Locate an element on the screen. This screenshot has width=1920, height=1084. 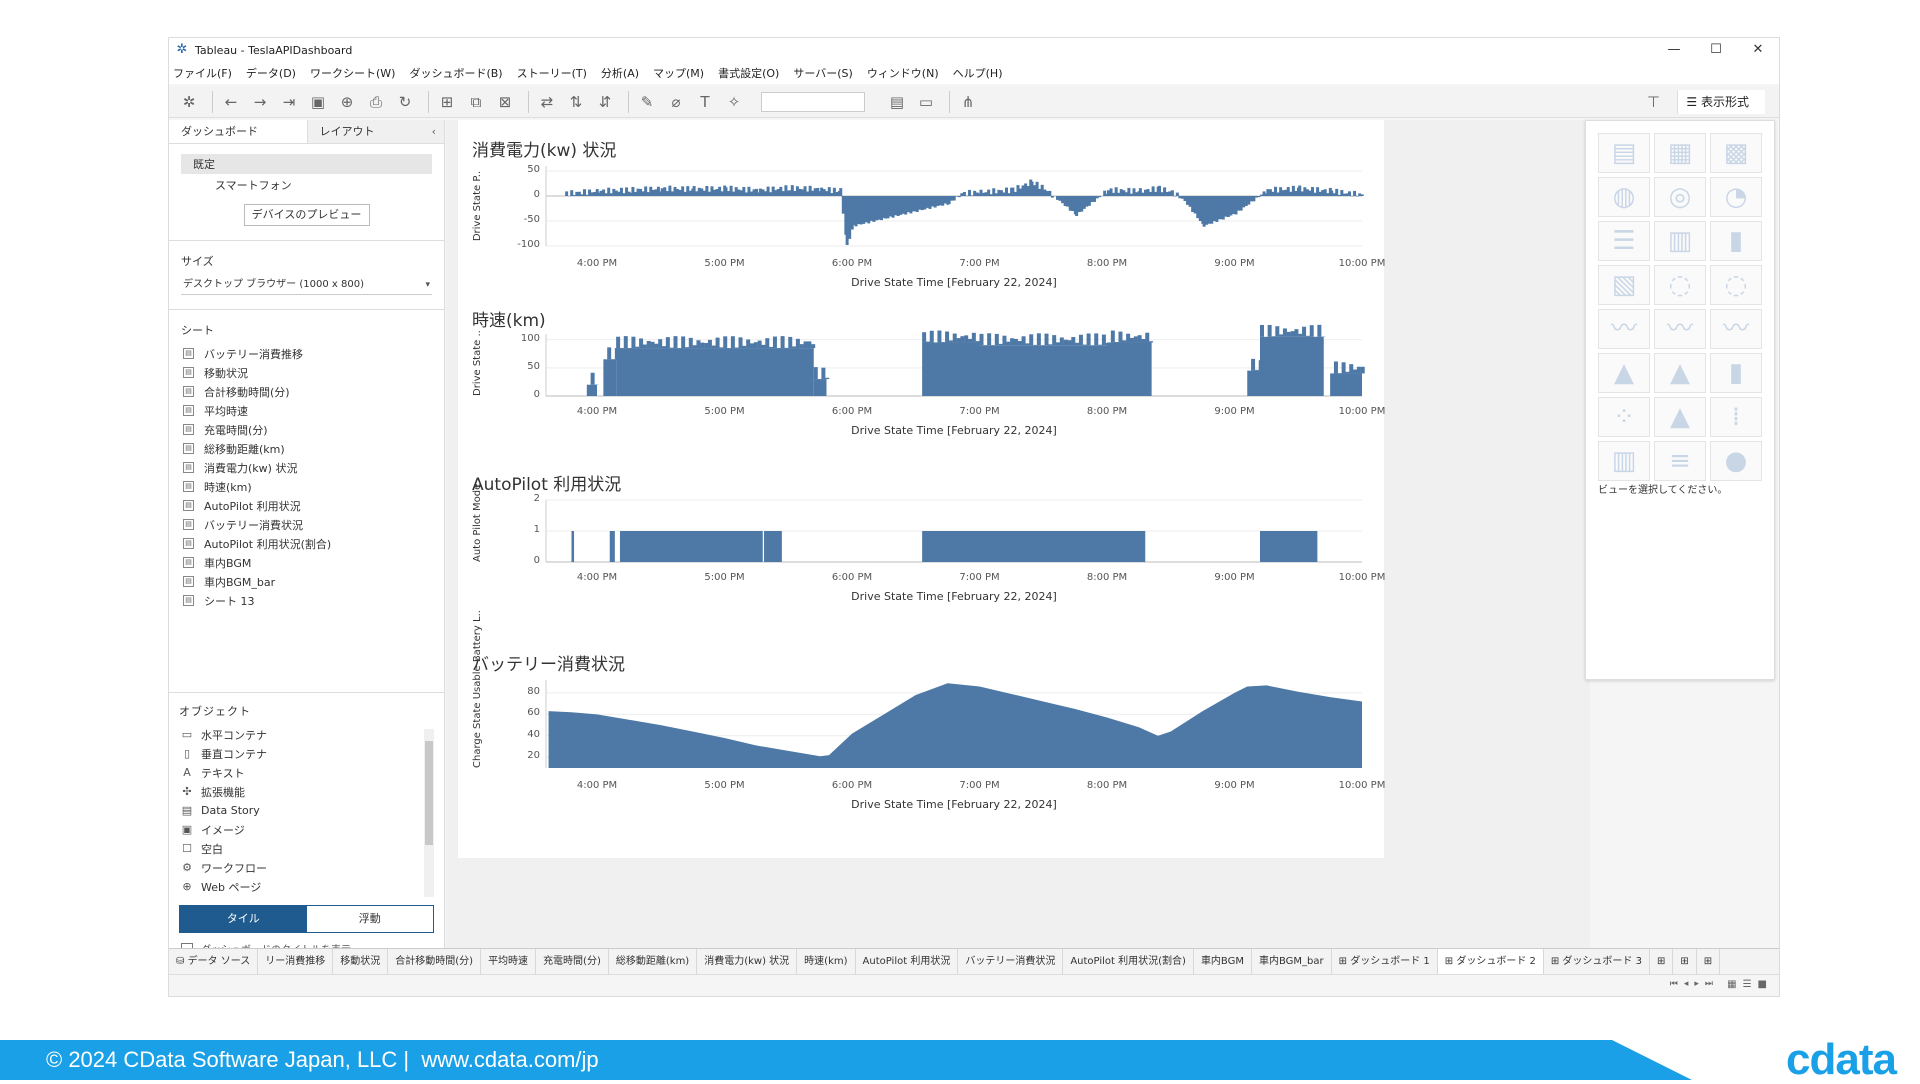
stacked-bar-icon: ▥ is located at coordinates (1680, 241).